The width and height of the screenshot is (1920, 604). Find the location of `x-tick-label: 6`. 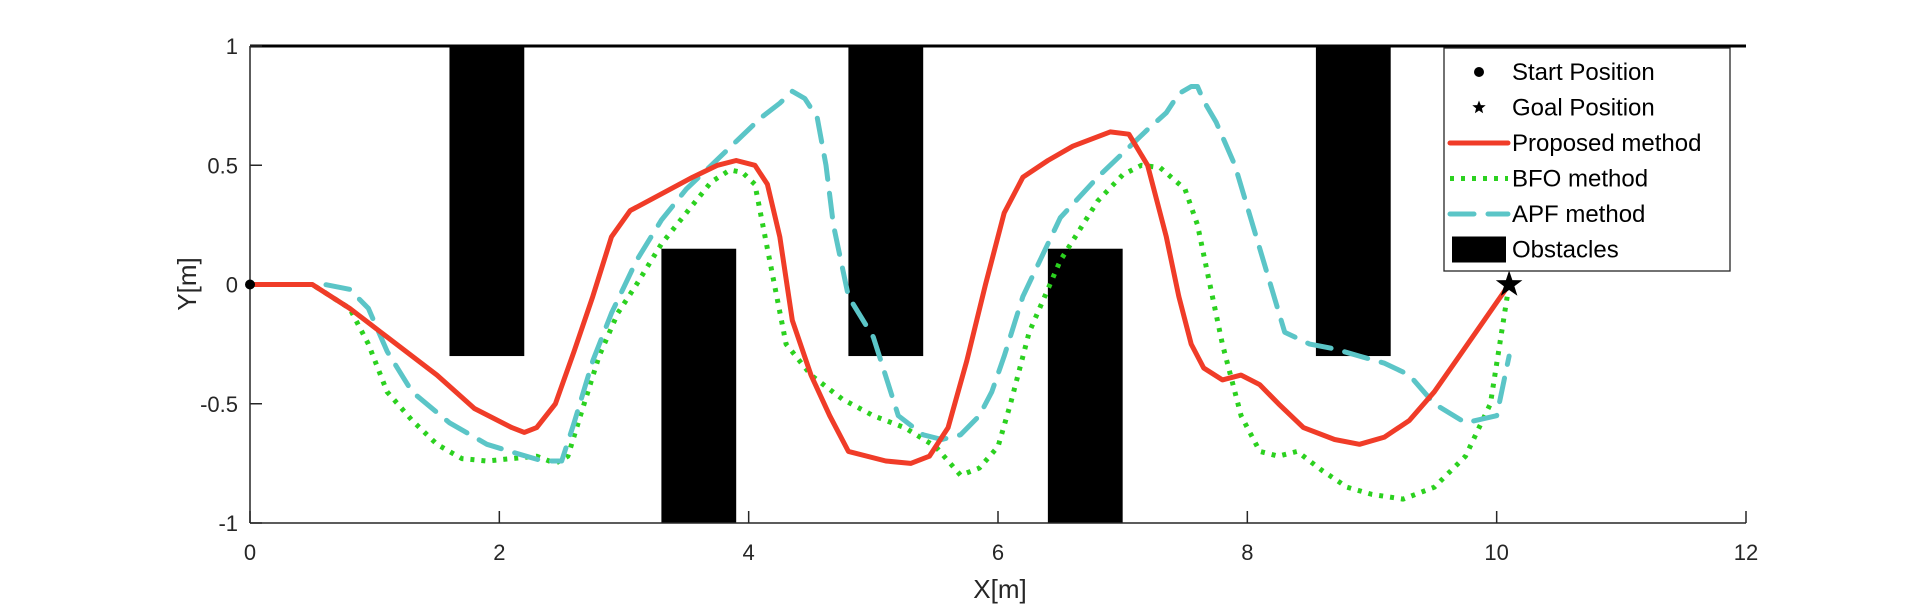

x-tick-label: 6 is located at coordinates (998, 552).